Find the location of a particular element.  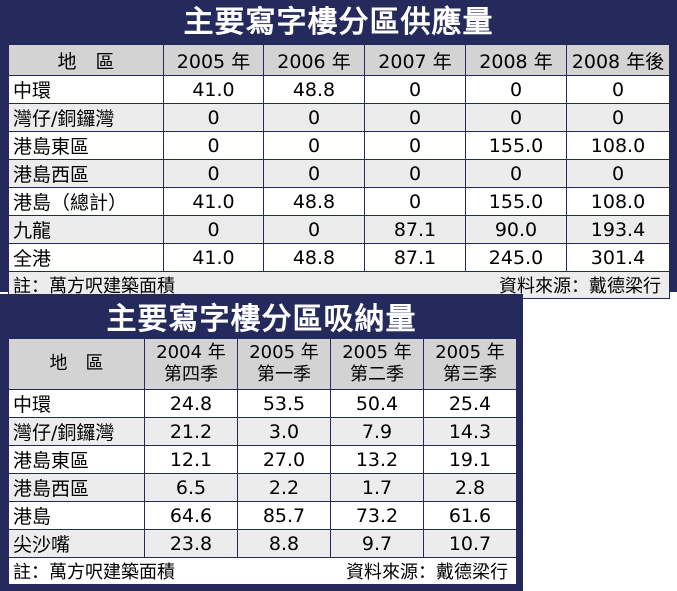

value-cell: 13.2 is located at coordinates (377, 459).